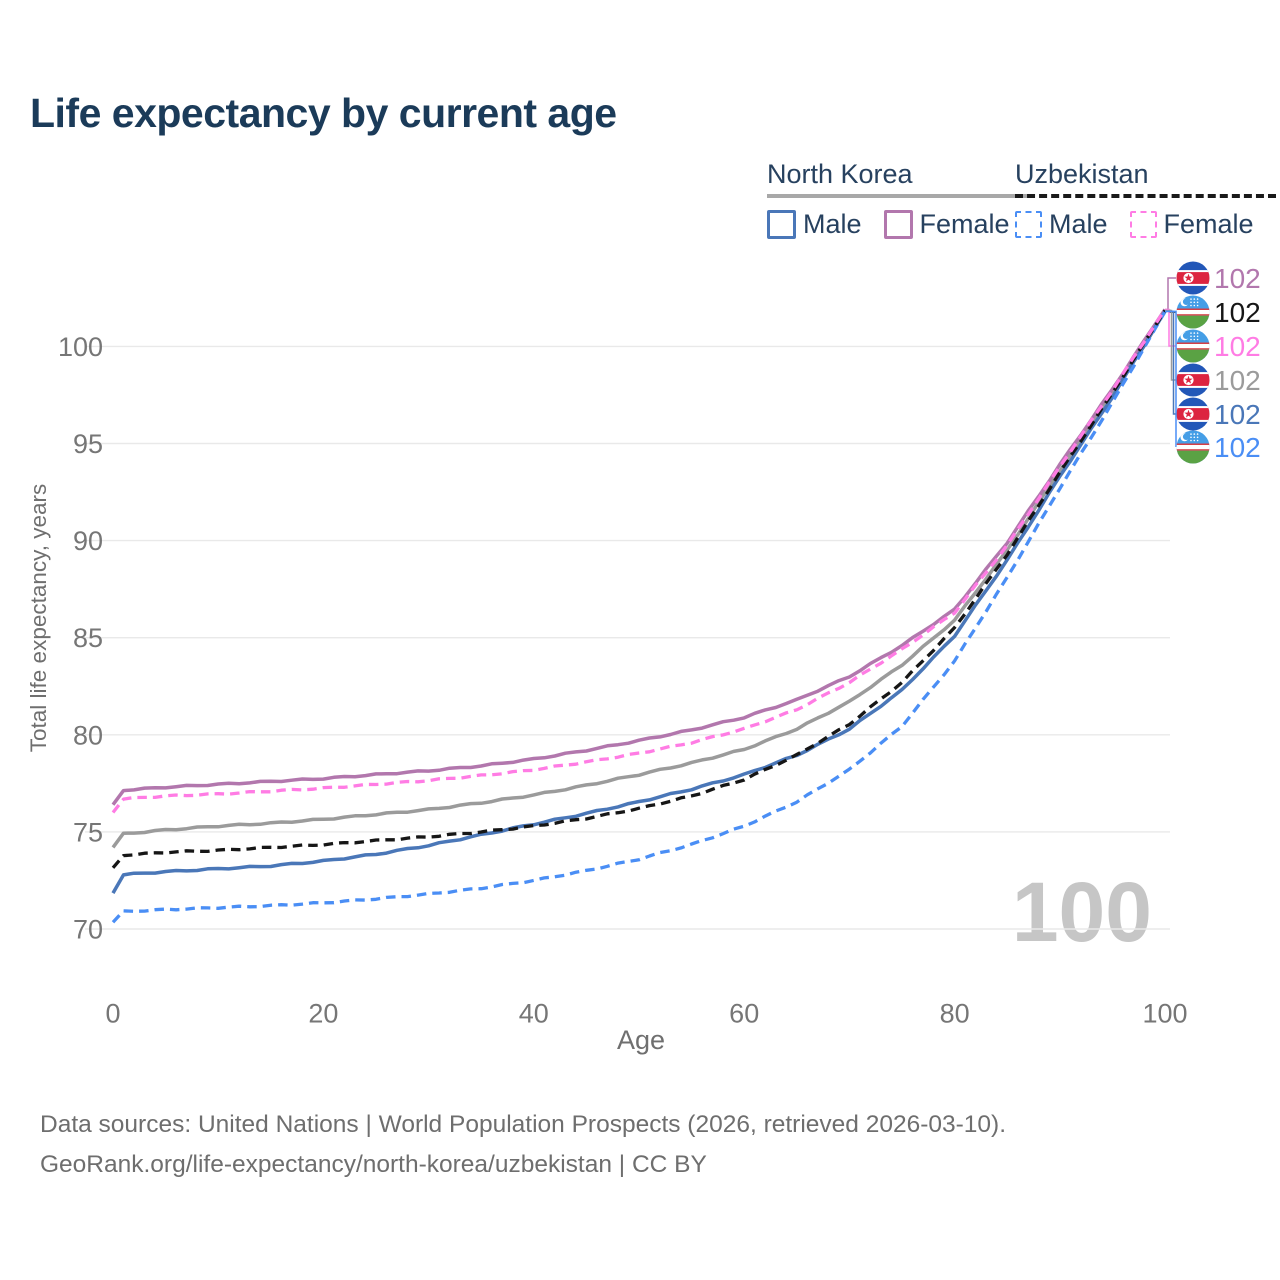  What do you see at coordinates (88, 541) in the screenshot?
I see `y-tick-90: 90` at bounding box center [88, 541].